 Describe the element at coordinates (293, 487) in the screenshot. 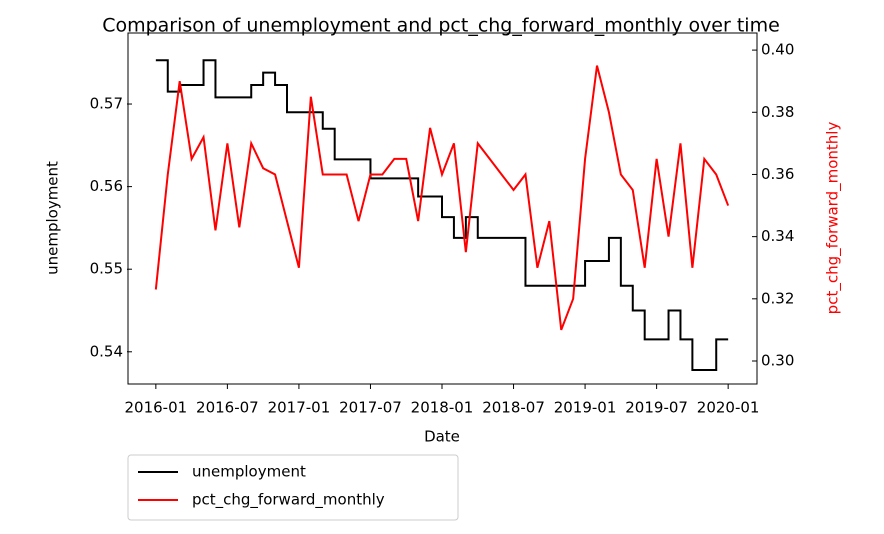

I see `legend-box` at that location.